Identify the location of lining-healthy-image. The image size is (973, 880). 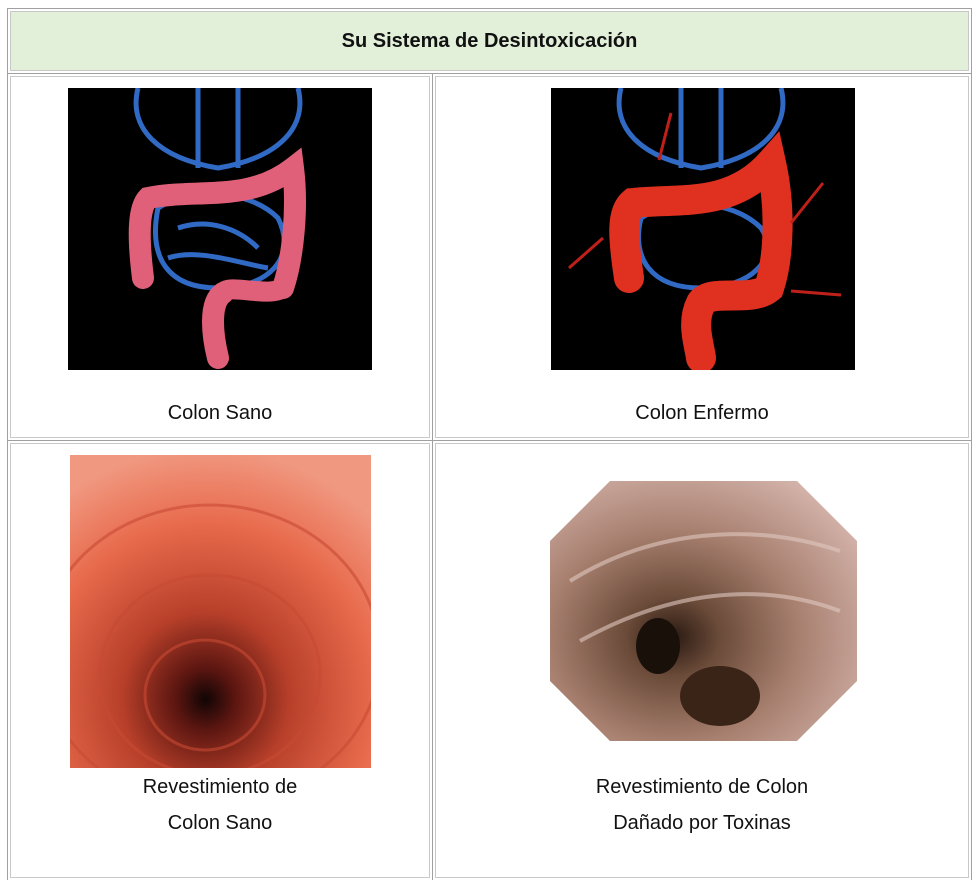
(220, 611).